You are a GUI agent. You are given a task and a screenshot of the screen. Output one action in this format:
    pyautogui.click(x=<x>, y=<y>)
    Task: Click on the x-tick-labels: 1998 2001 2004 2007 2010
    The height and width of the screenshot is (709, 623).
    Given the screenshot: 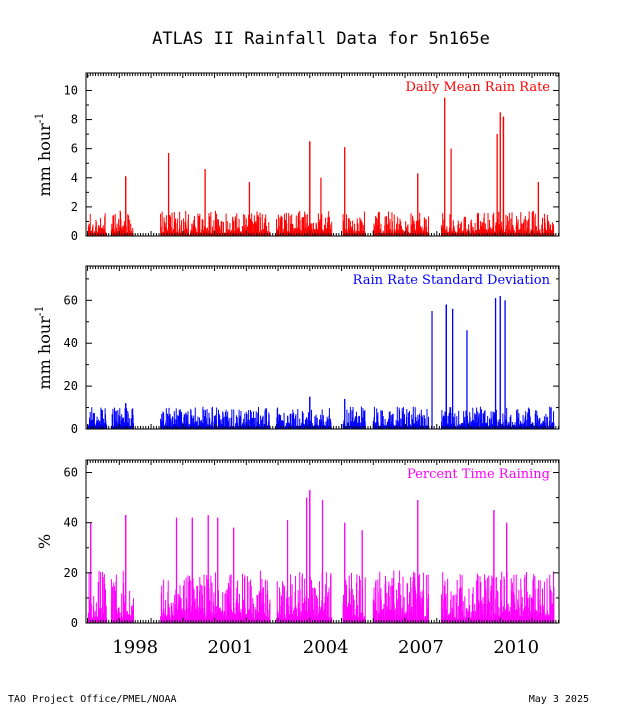 What is the action you would take?
    pyautogui.click(x=325, y=647)
    